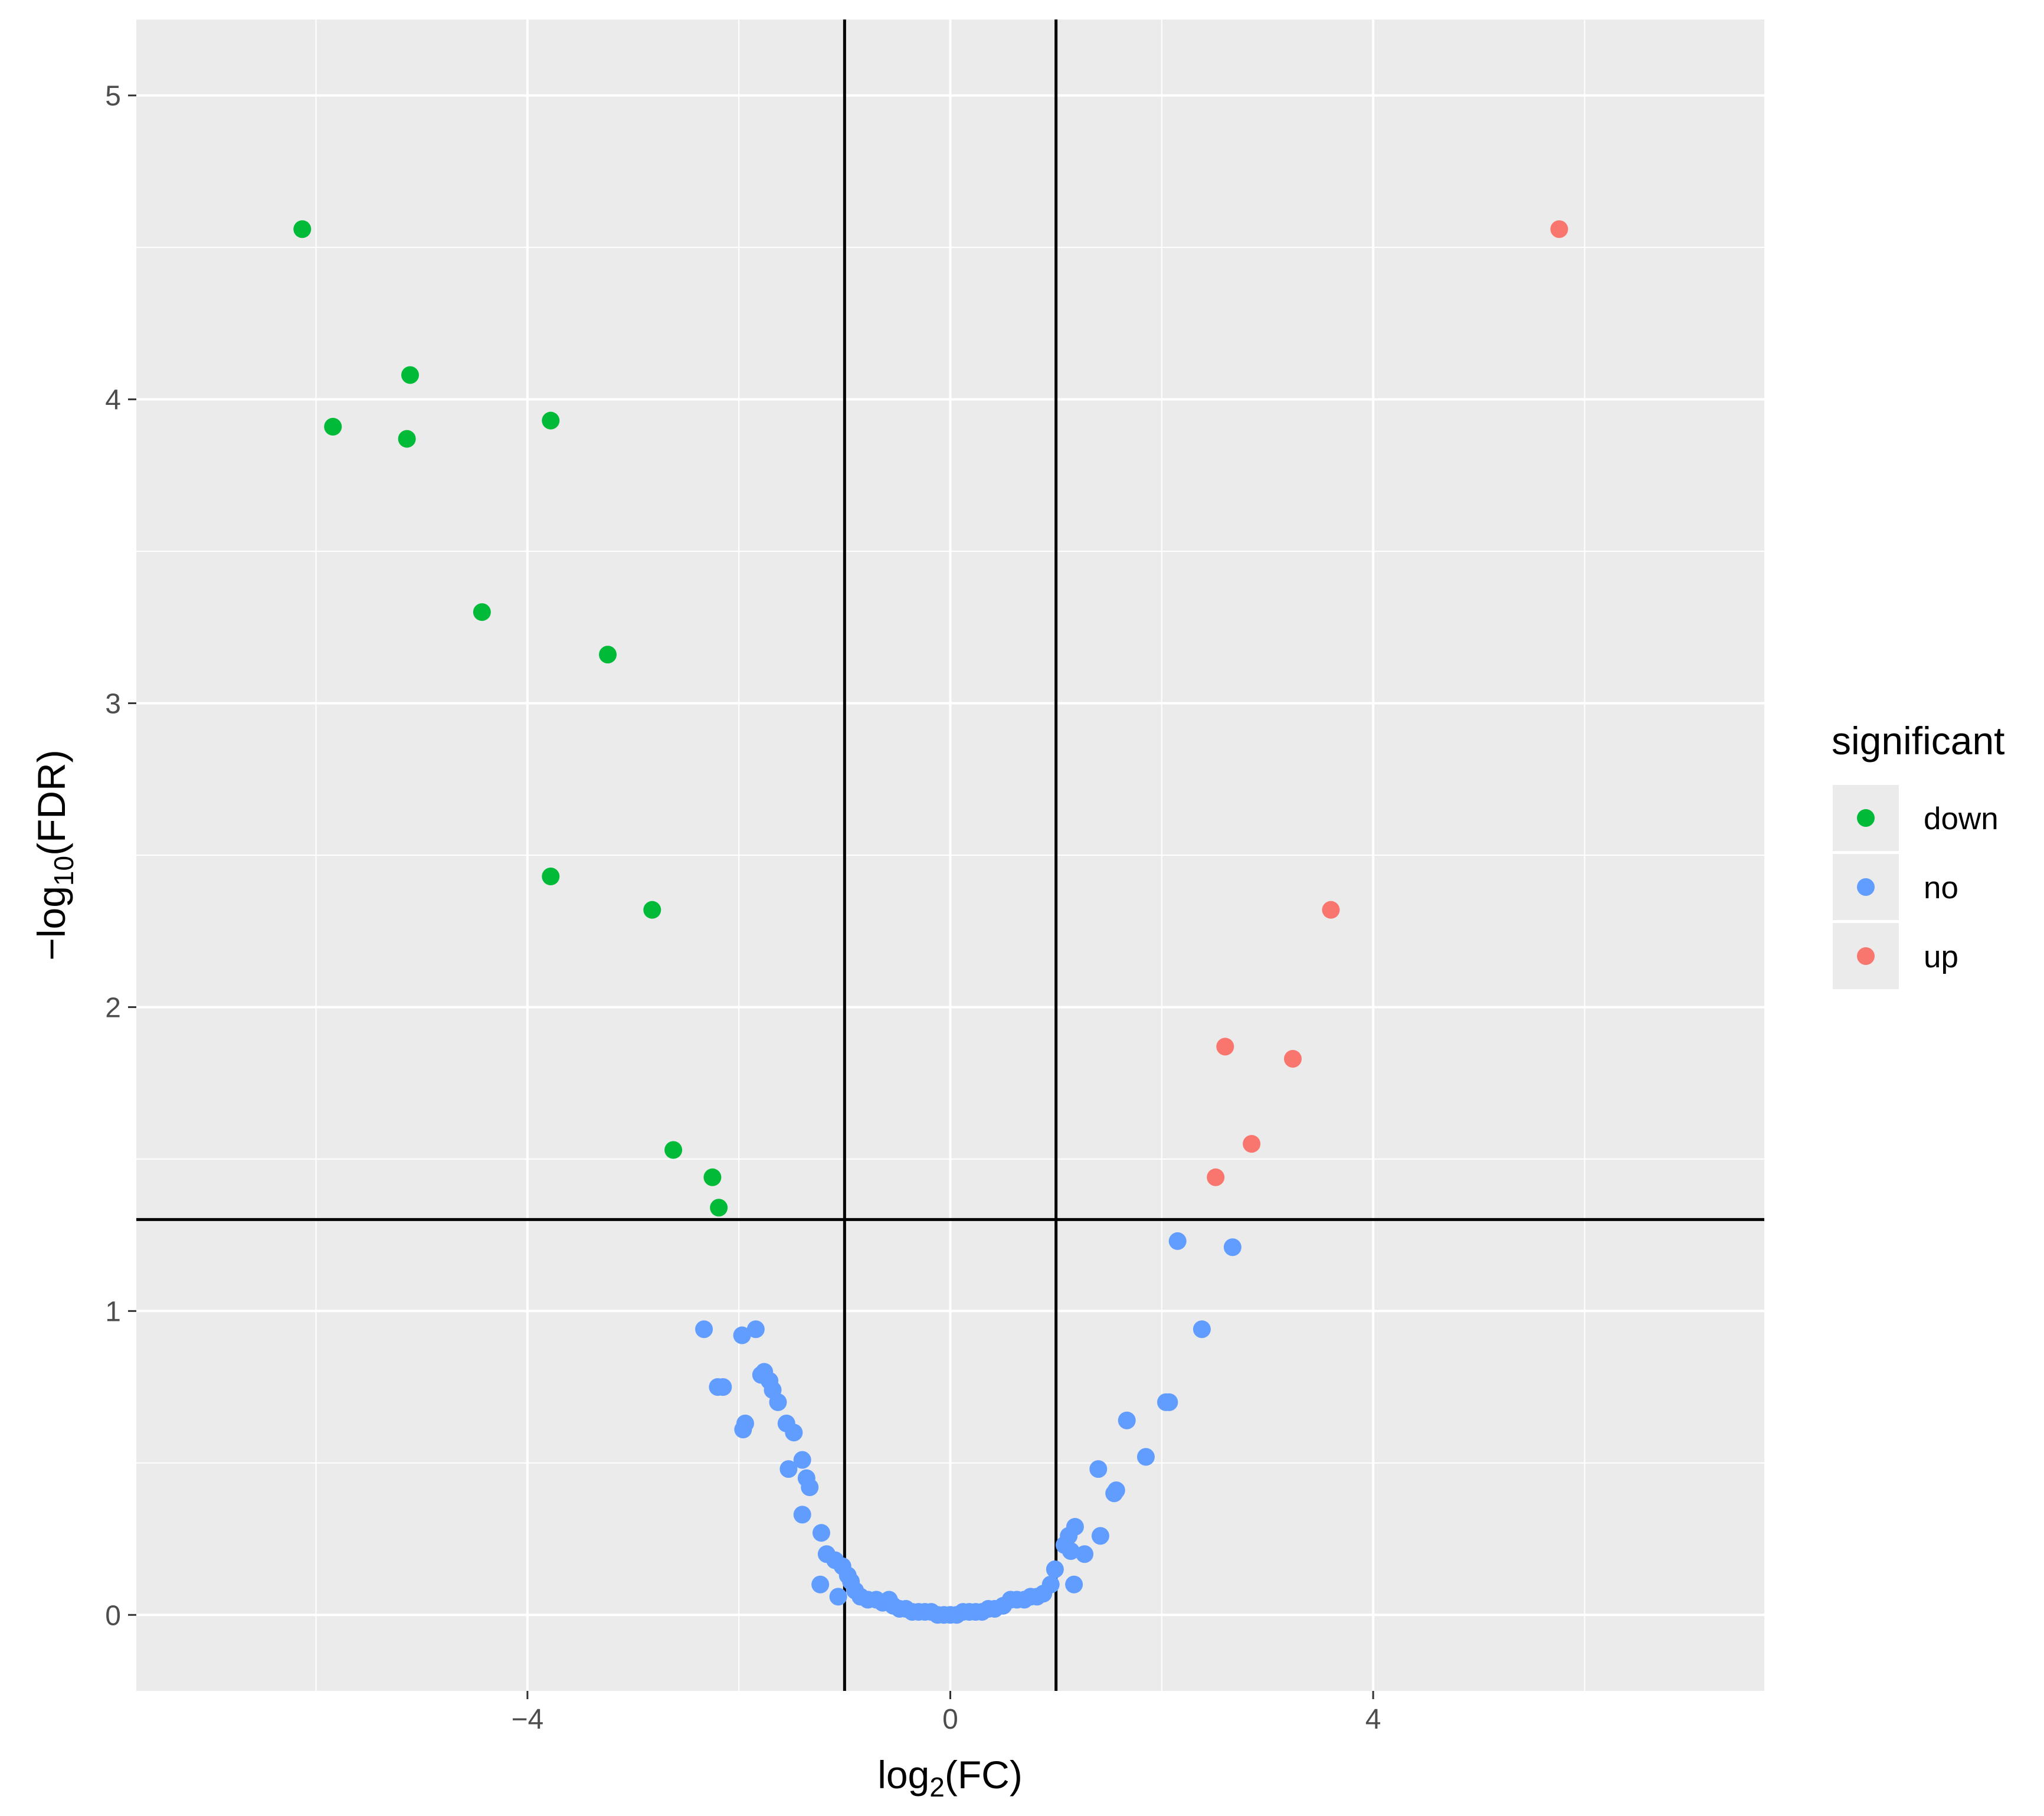 The height and width of the screenshot is (1816, 2044). I want to click on legend-swatch-no, so click(1866, 887).